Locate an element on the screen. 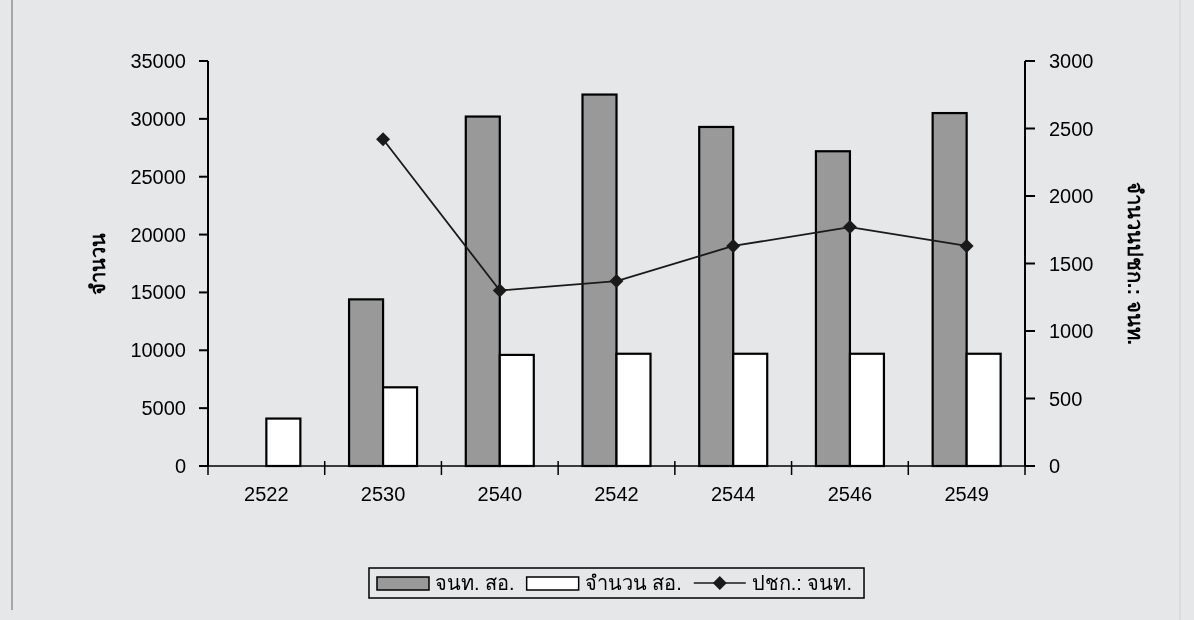  legend-label: จนท. สอ. is located at coordinates (474, 583).